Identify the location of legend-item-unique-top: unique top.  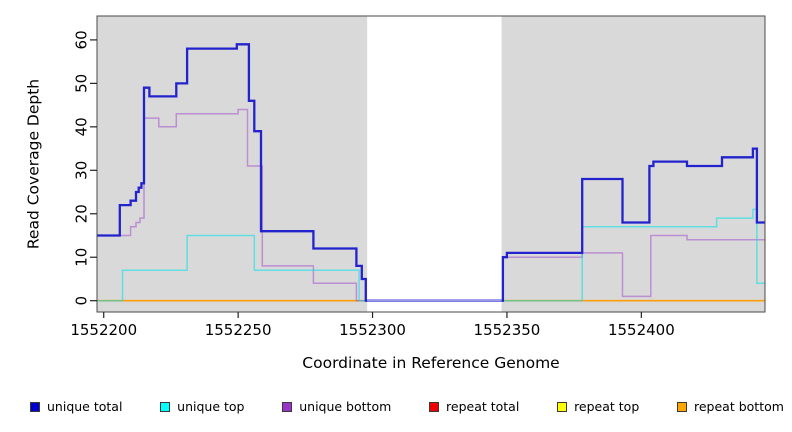
(202, 406).